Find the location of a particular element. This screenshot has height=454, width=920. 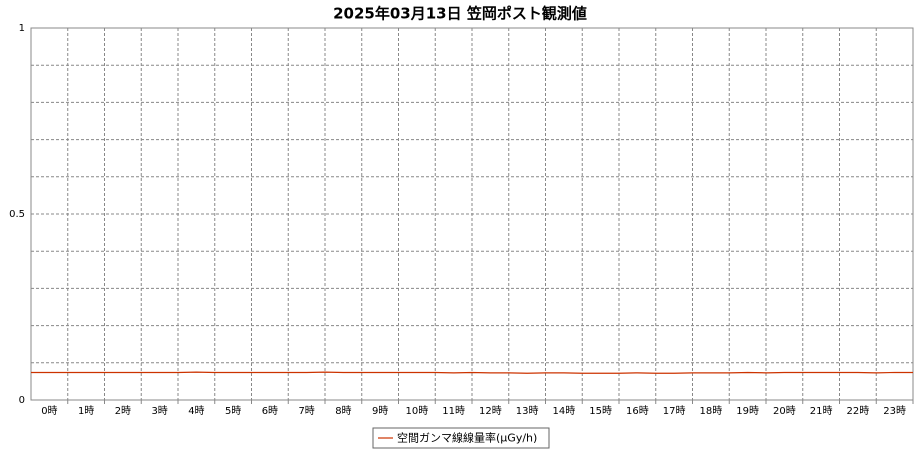

x-tick-label: 14時 is located at coordinates (564, 411).